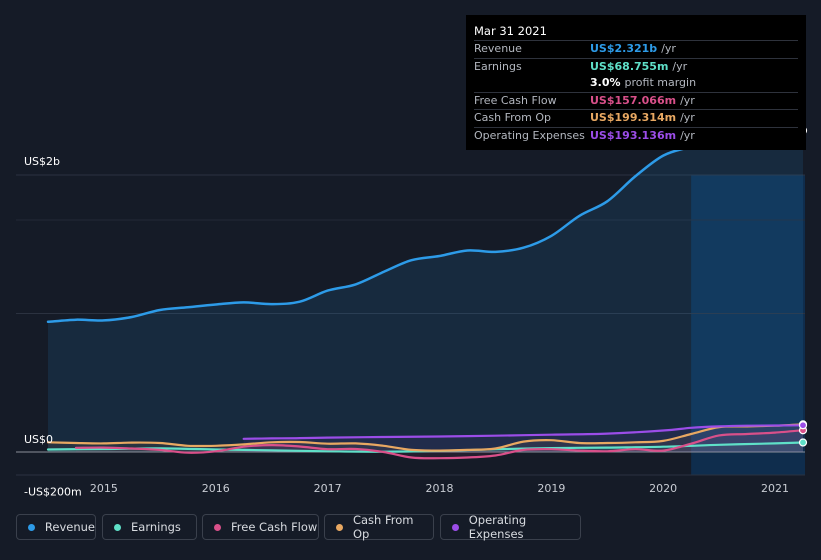  I want to click on x-tick-label: 2018, so click(439, 488).